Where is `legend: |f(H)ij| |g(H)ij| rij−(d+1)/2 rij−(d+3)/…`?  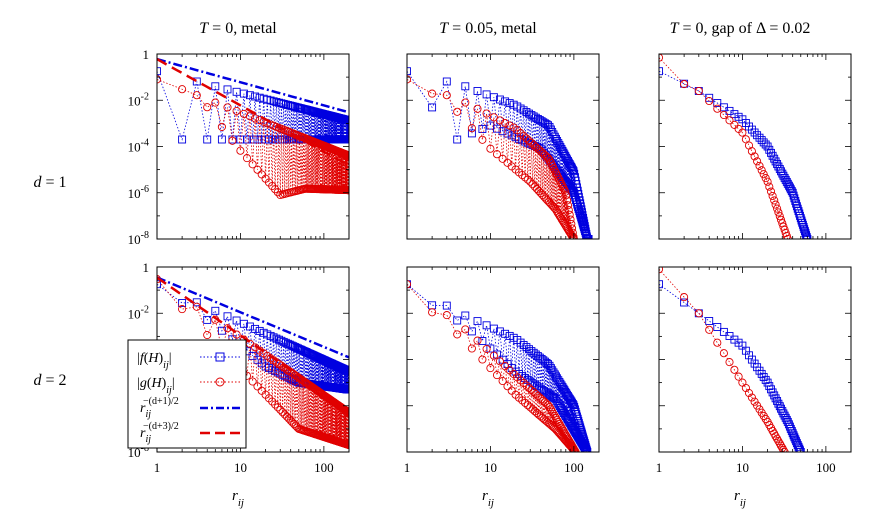
legend: |f(H)ij| |g(H)ij| rij−(d+1)/2 rij−(d+3)/… is located at coordinates (187, 394).